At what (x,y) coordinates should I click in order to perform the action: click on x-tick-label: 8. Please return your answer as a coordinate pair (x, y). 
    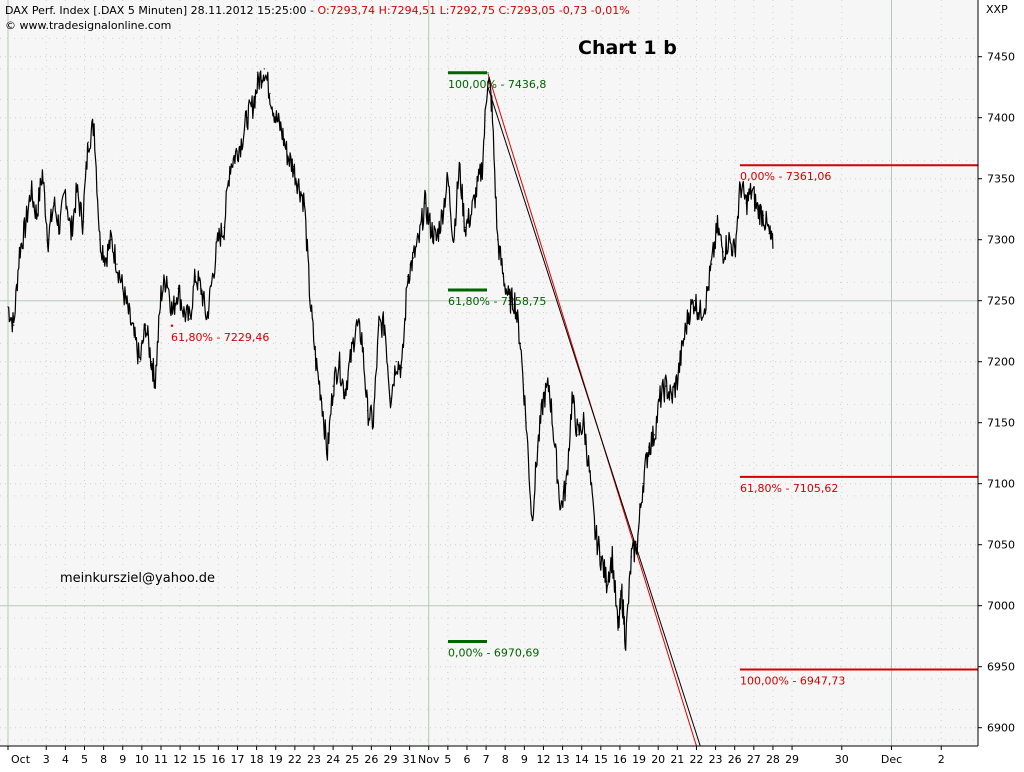
    Looking at the image, I should click on (505, 759).